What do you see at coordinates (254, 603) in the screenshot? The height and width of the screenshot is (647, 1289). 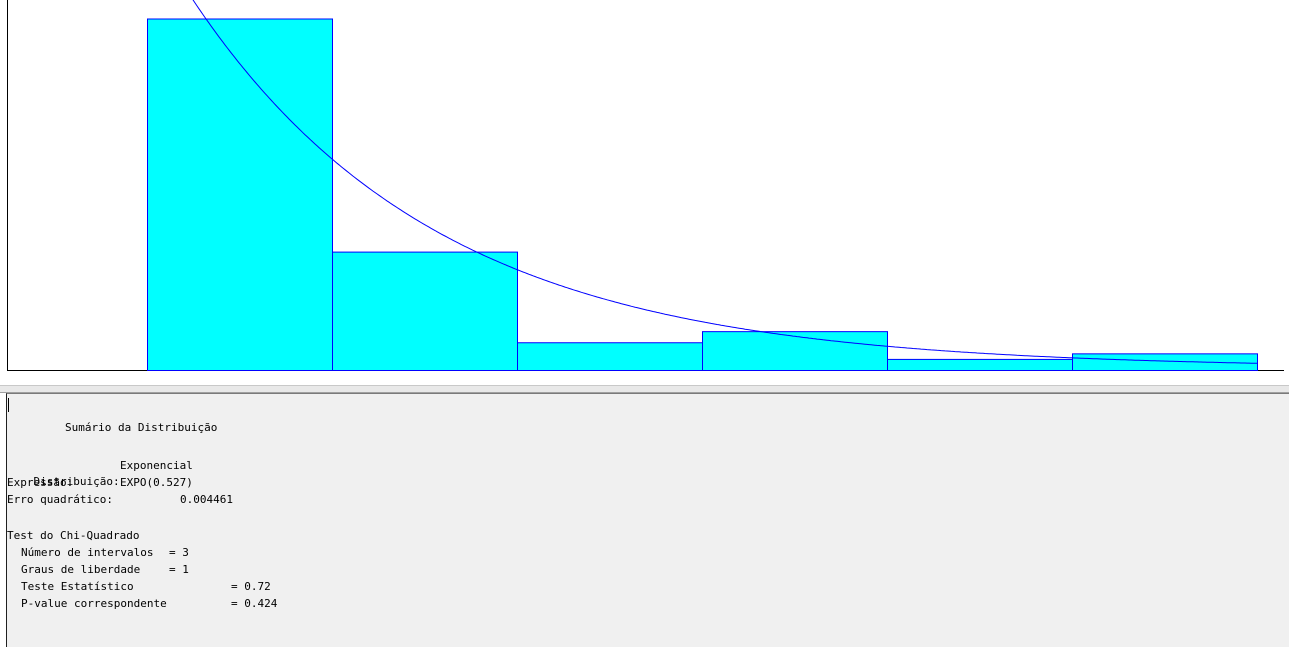 I see `pvalue-value: = 0.424` at bounding box center [254, 603].